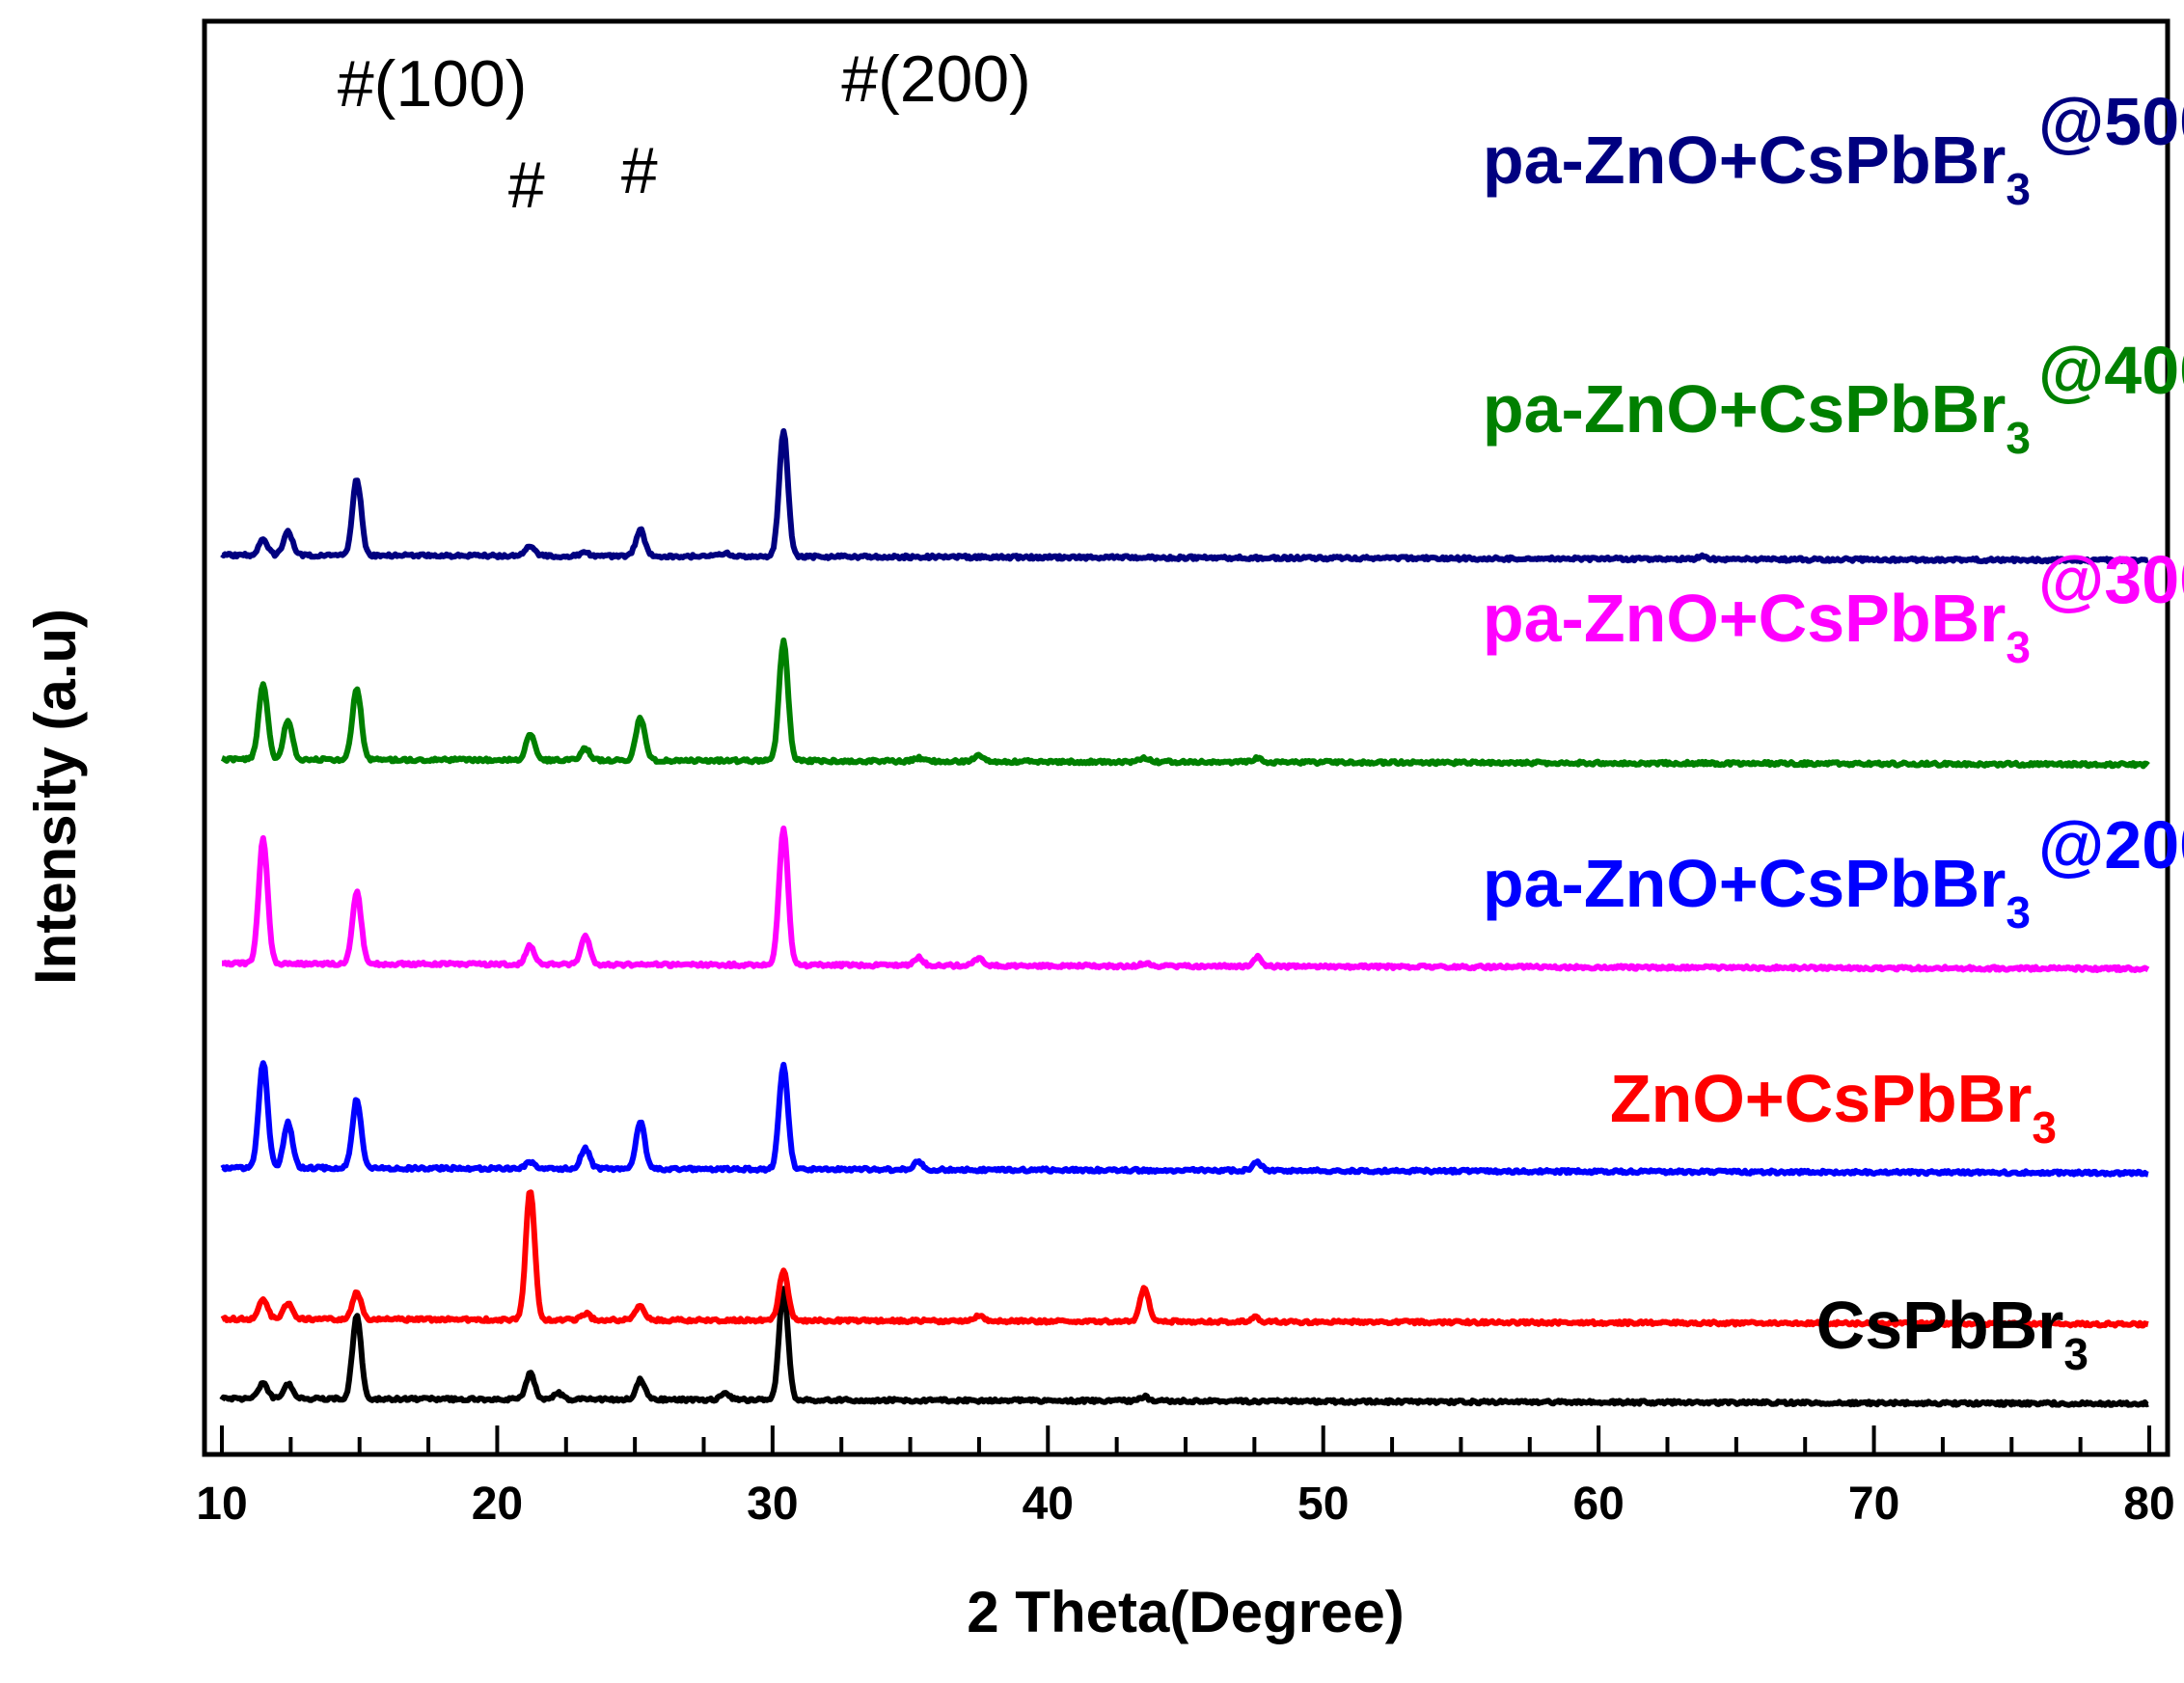 The image size is (2184, 1683). I want to click on series-label-1: ZnO+CsPbBr3, so click(1833, 1107).